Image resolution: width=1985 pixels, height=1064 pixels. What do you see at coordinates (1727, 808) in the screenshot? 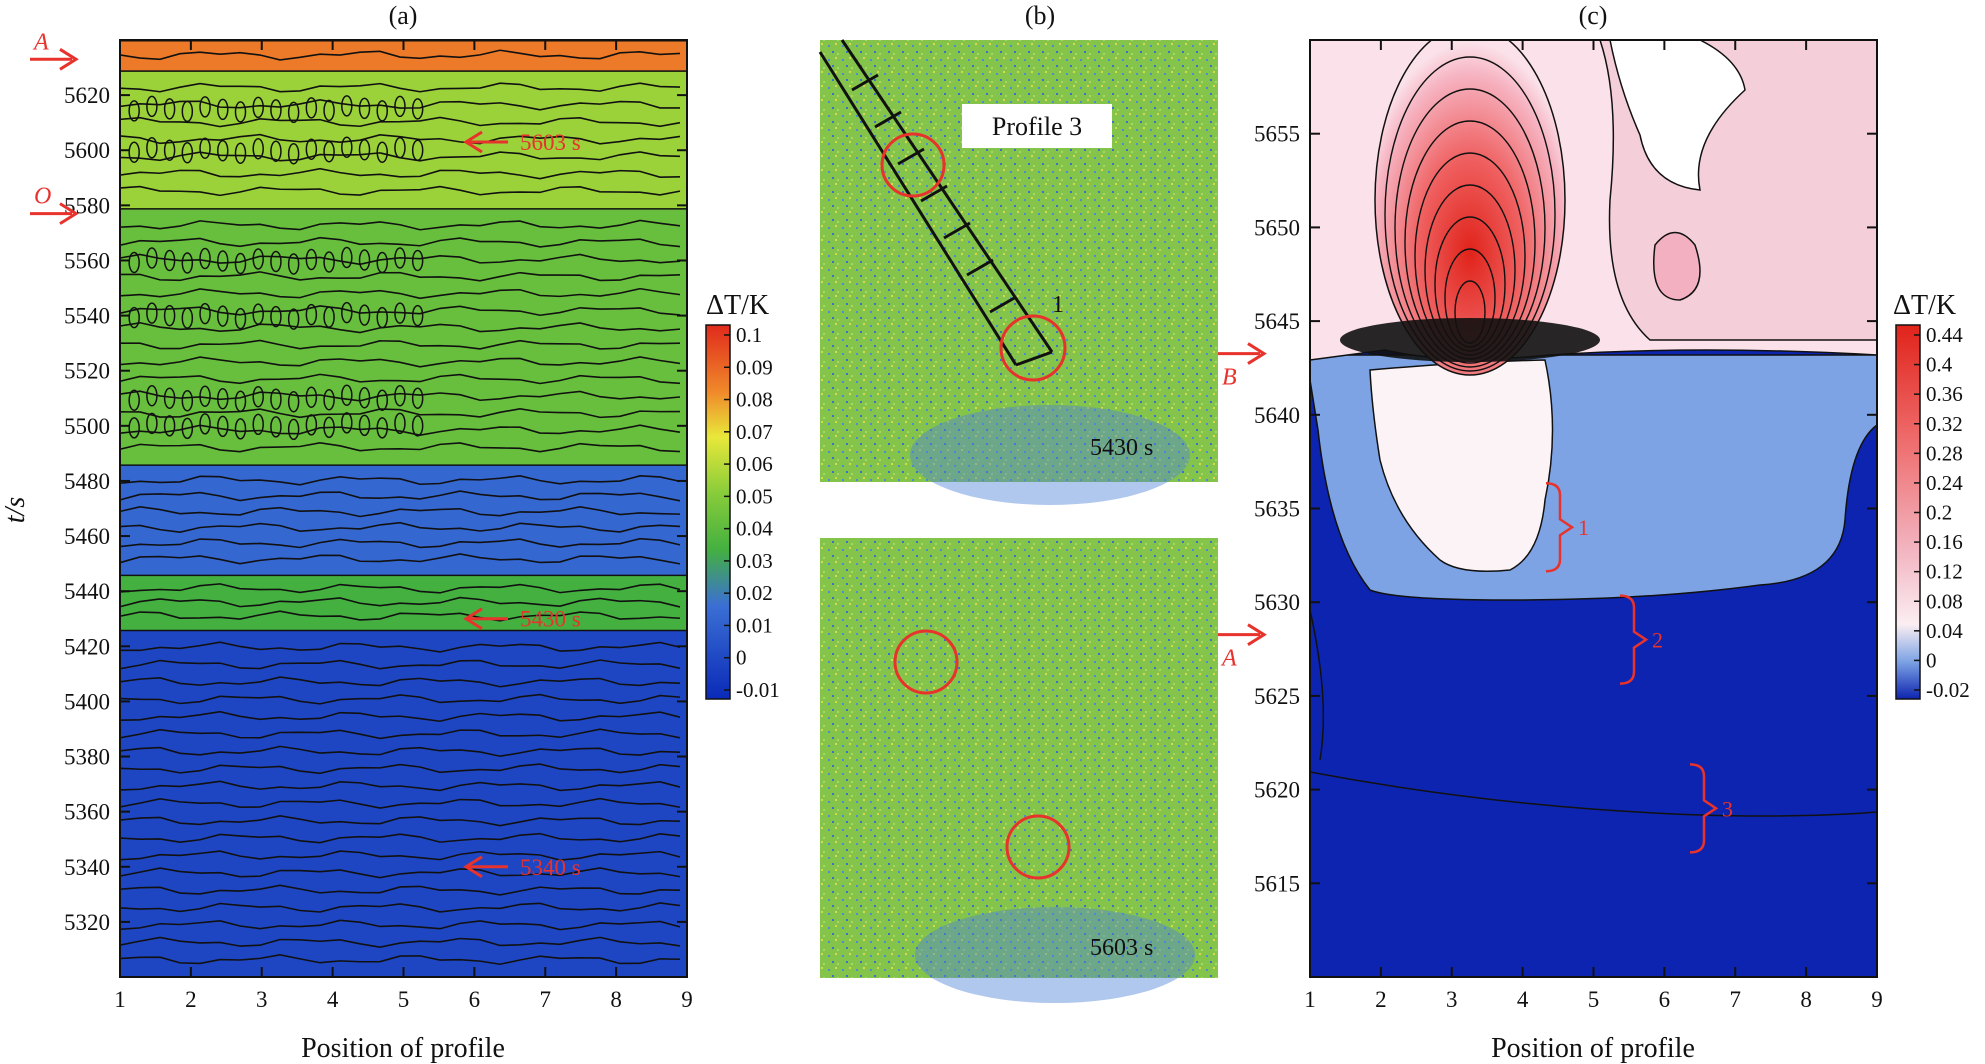
I see `bracket-label-3: 3` at bounding box center [1727, 808].